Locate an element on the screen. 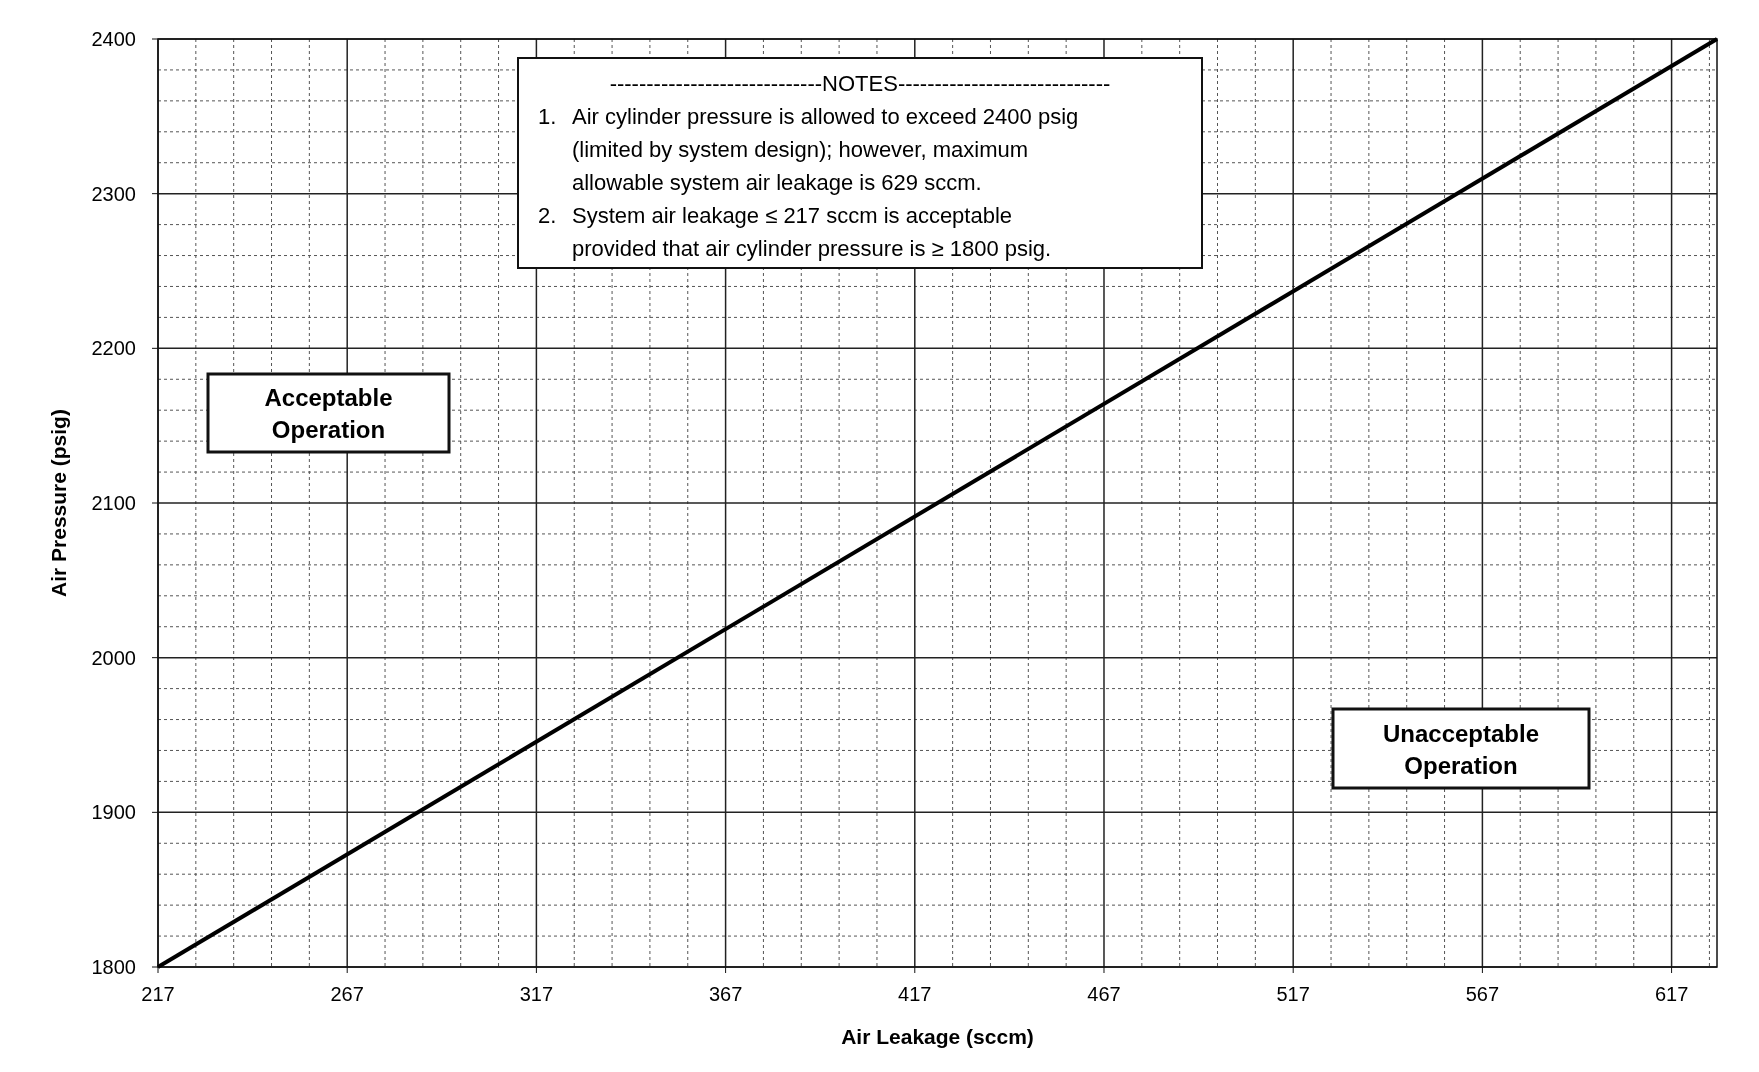  x-axis-title: Air Leakage (sccm) is located at coordinates (937, 1036).